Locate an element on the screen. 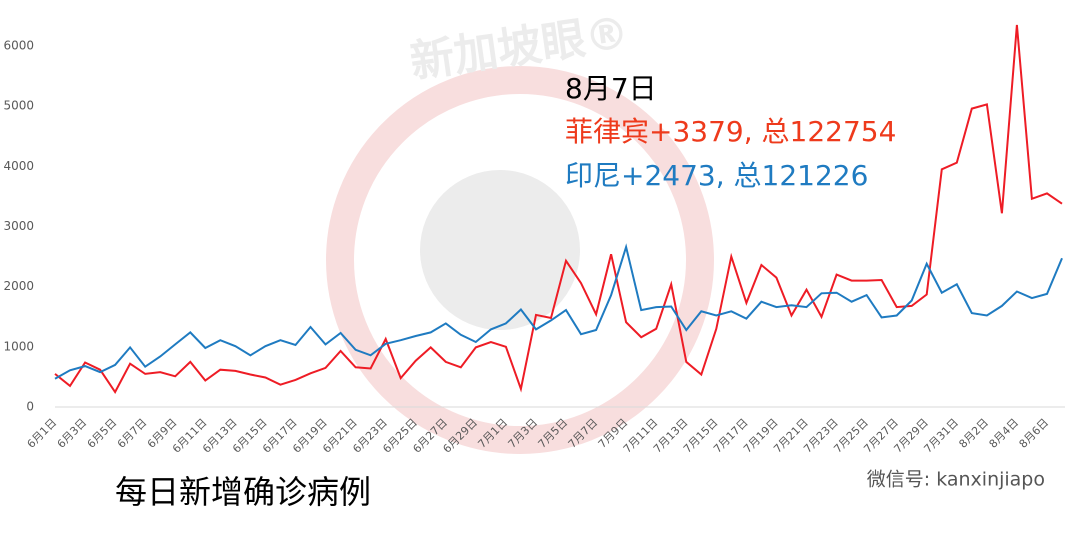  y-tick-label: 6000 is located at coordinates (18, 46).